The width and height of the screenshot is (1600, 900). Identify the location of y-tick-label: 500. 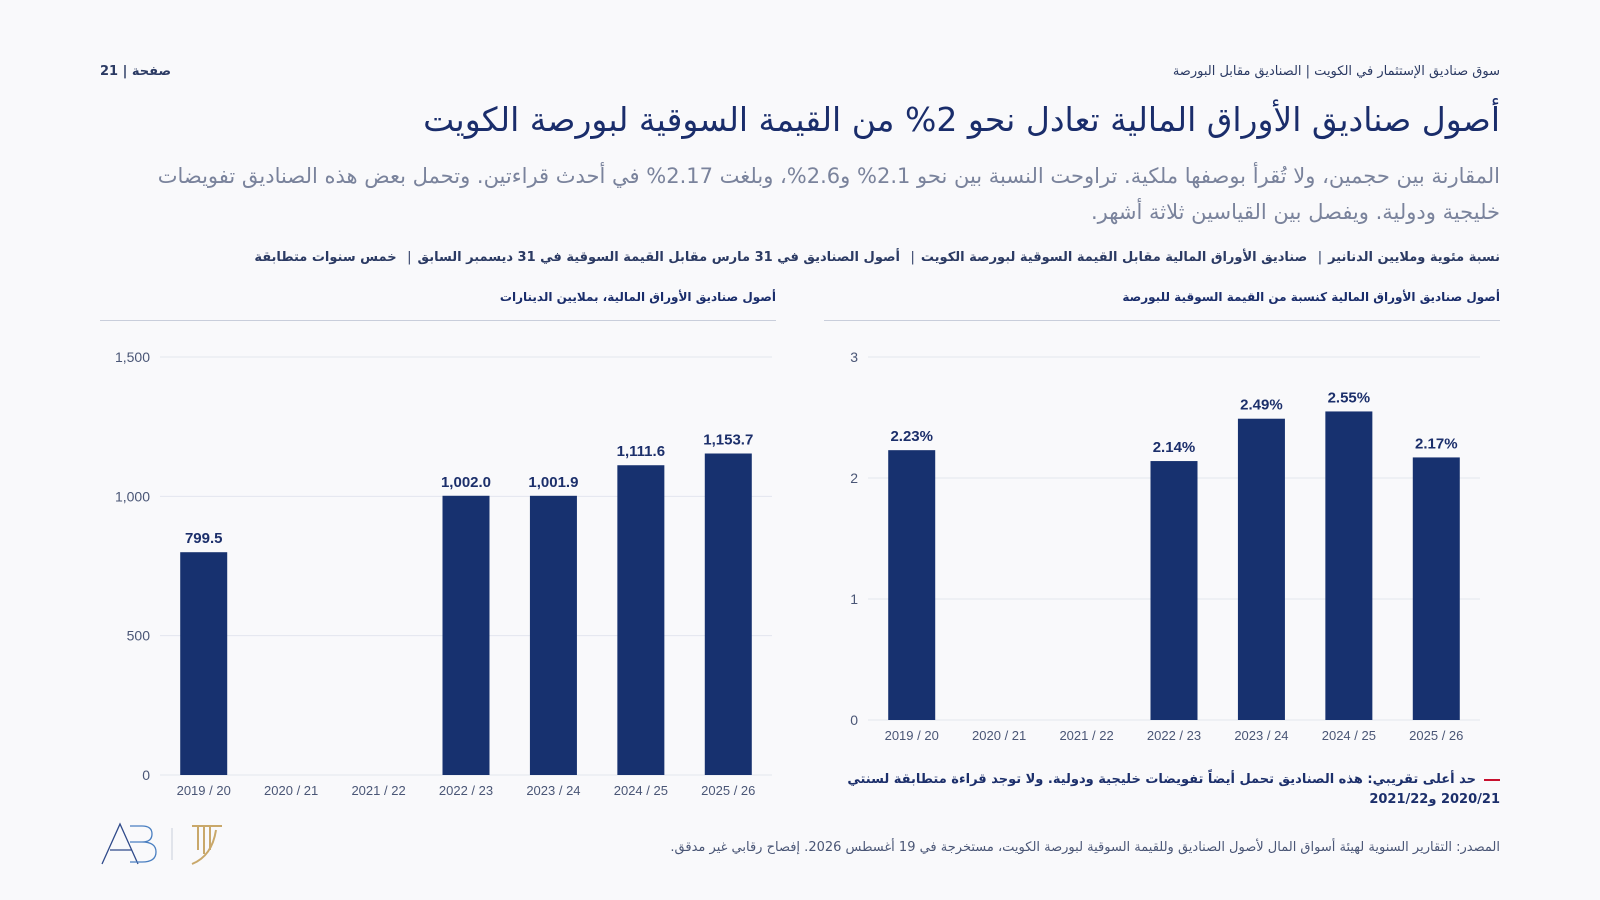
(139, 636).